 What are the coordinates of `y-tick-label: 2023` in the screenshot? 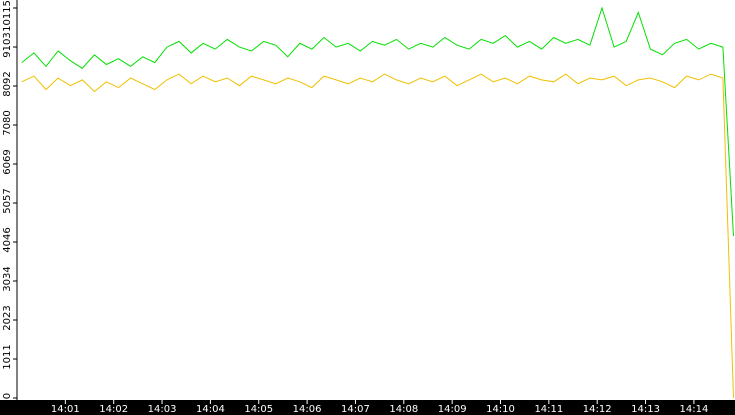 It's located at (7, 317).